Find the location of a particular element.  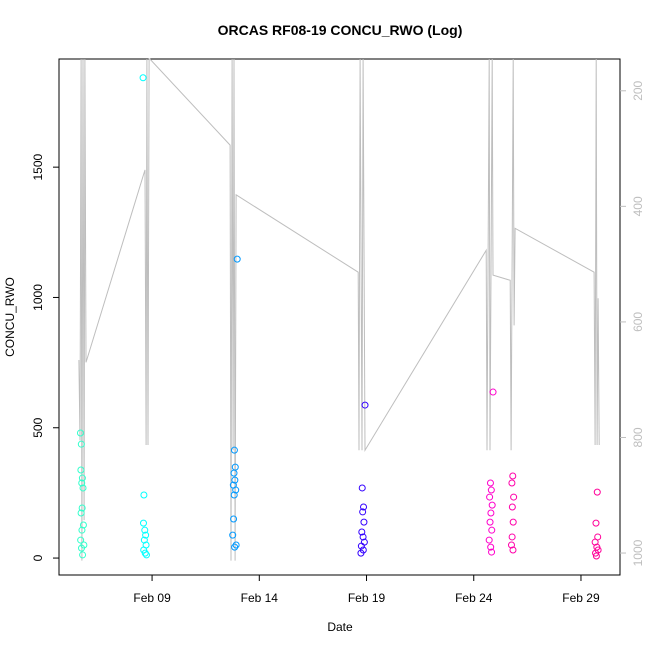

x-axis-label: Date is located at coordinates (340, 627).